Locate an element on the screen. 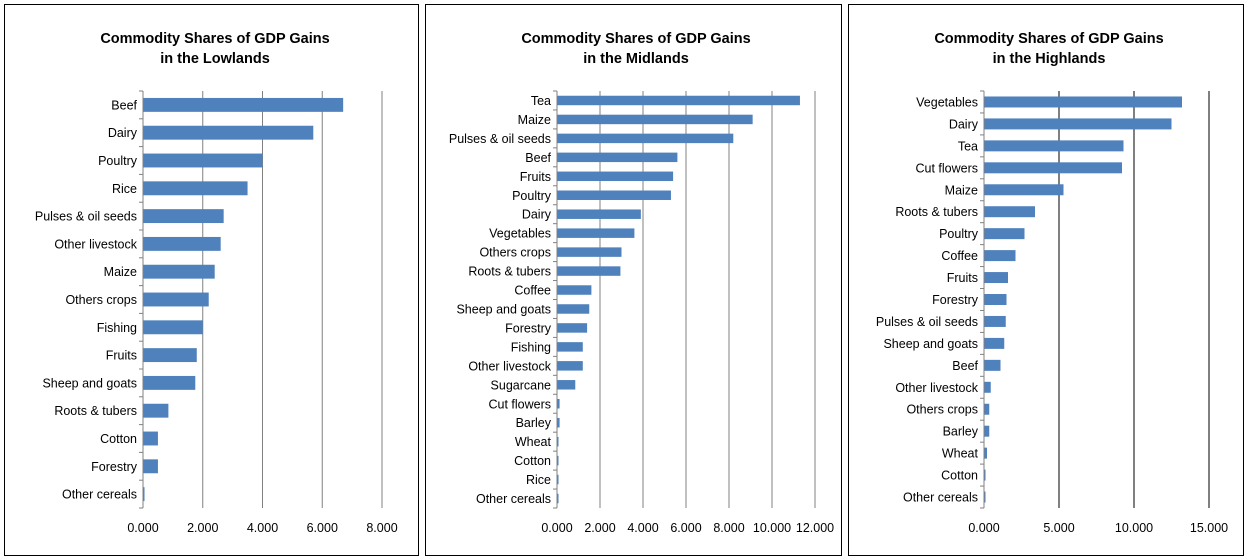 The image size is (1248, 560). midlands-category-label: Rice is located at coordinates (538, 480).